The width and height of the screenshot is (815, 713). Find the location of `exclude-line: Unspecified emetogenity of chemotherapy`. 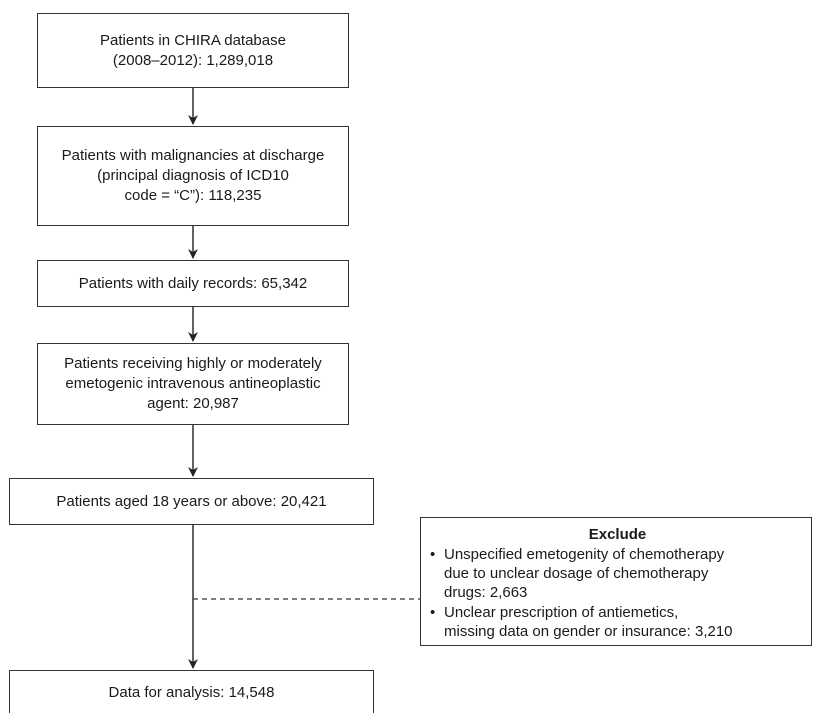

exclude-line: Unspecified emetogenity of chemotherapy is located at coordinates (584, 554).